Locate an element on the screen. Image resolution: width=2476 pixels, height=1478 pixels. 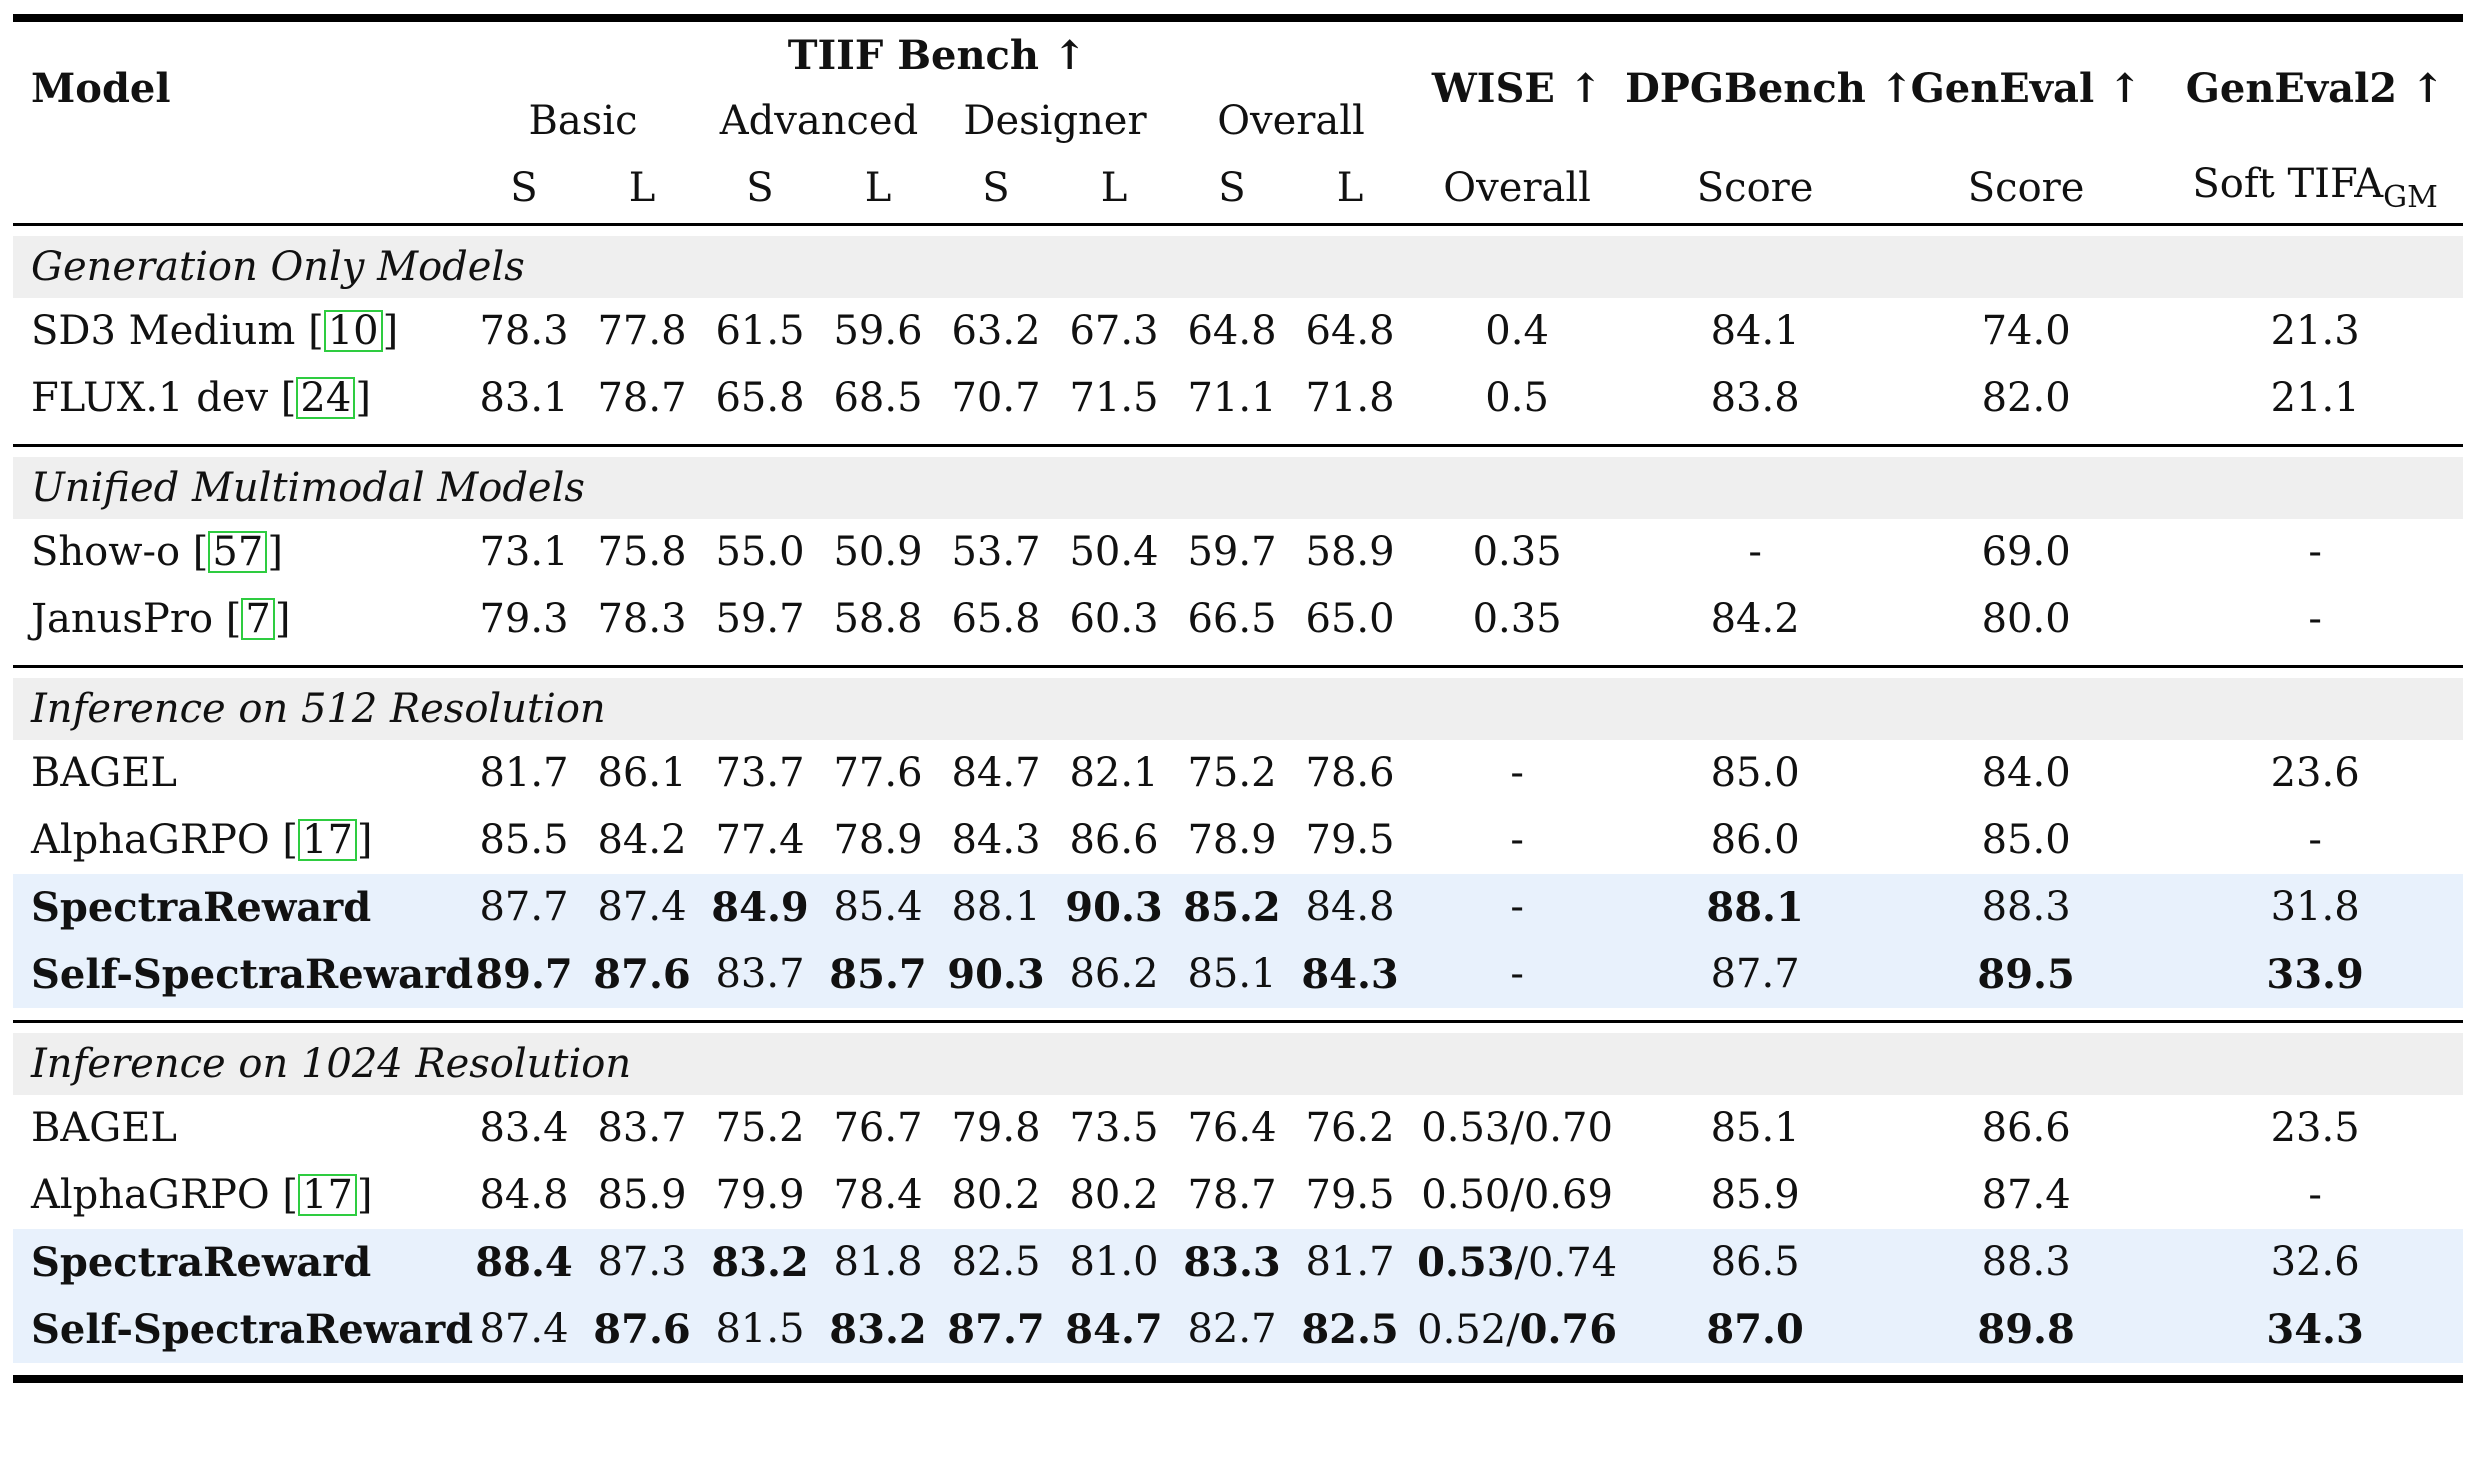
tiif-score-cell: 78.7 is located at coordinates (642, 398).